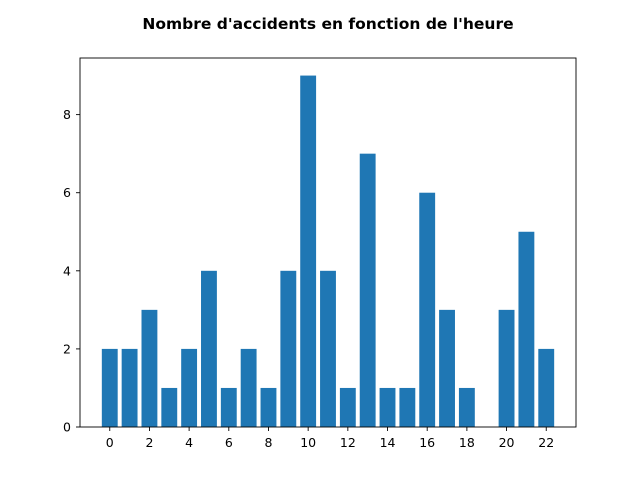  Describe the element at coordinates (467, 442) in the screenshot. I see `x-tick-label: 18` at that location.